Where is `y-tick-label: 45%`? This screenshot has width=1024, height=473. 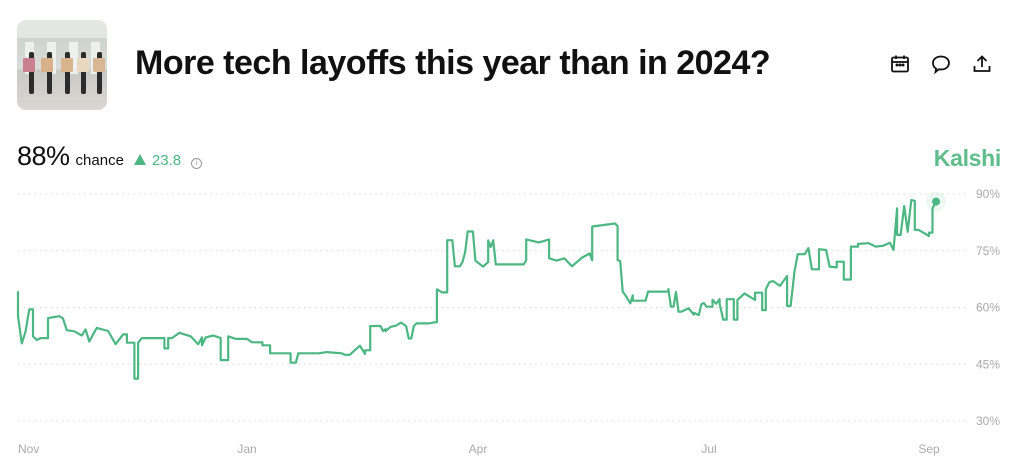 y-tick-label: 45% is located at coordinates (988, 364).